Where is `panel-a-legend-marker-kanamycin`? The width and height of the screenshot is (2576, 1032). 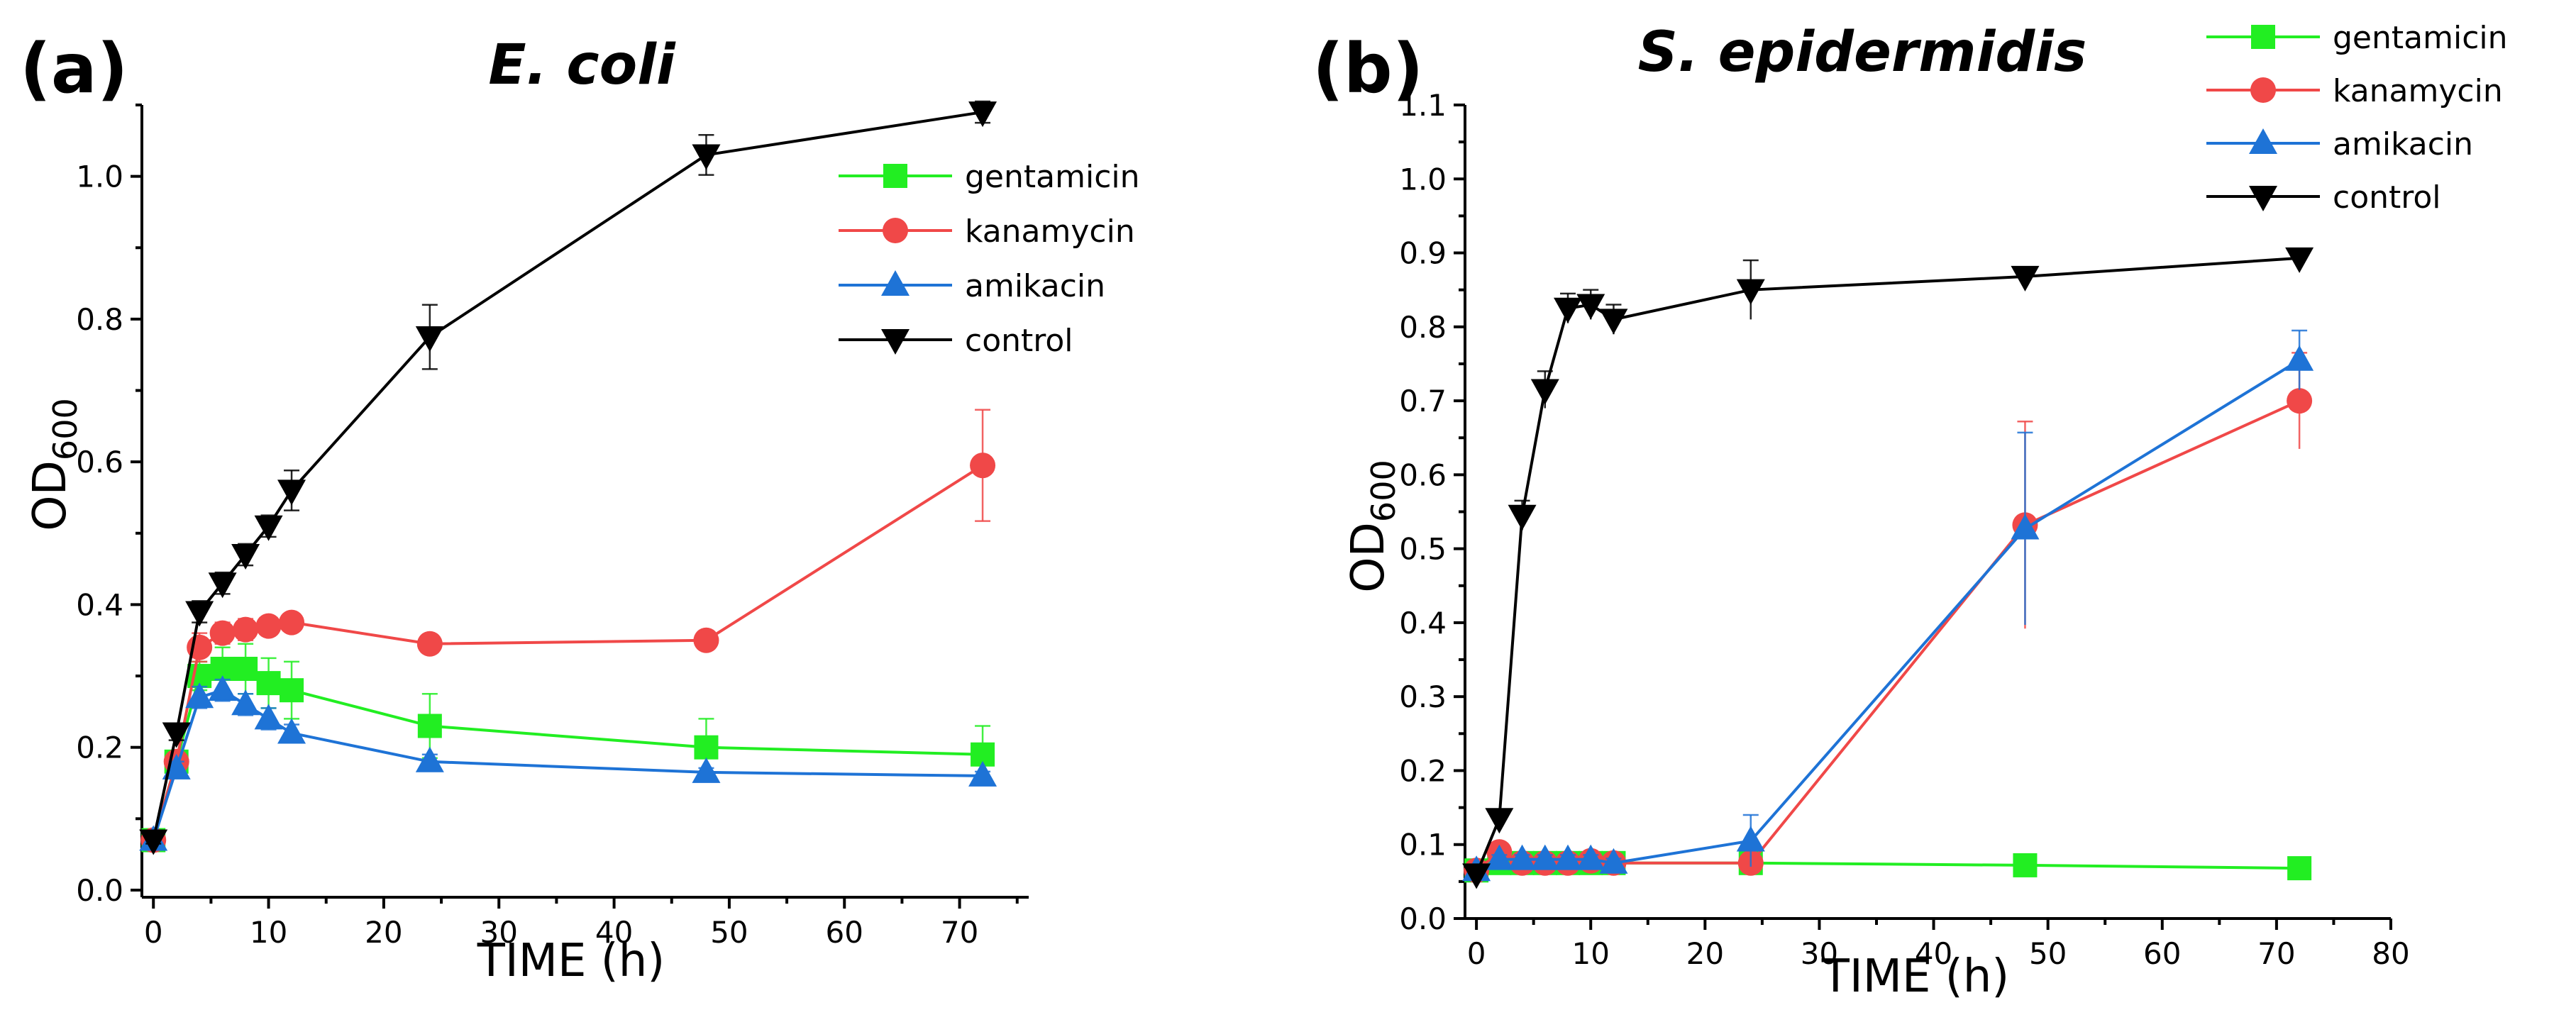
panel-a-legend-marker-kanamycin is located at coordinates (895, 230).